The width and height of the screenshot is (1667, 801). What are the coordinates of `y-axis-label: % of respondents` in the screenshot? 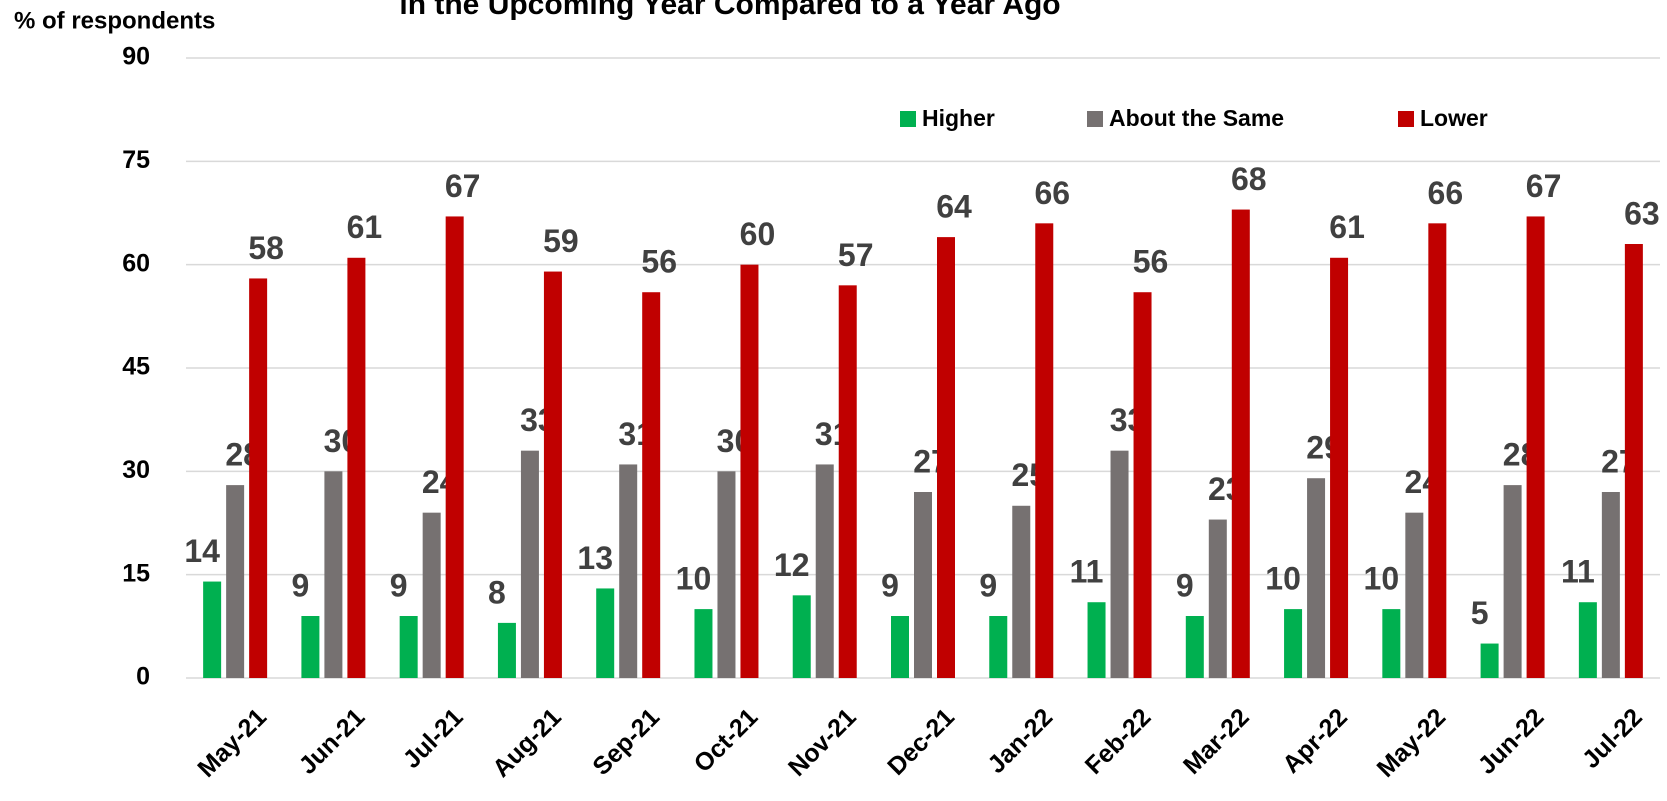 It's located at (114, 20).